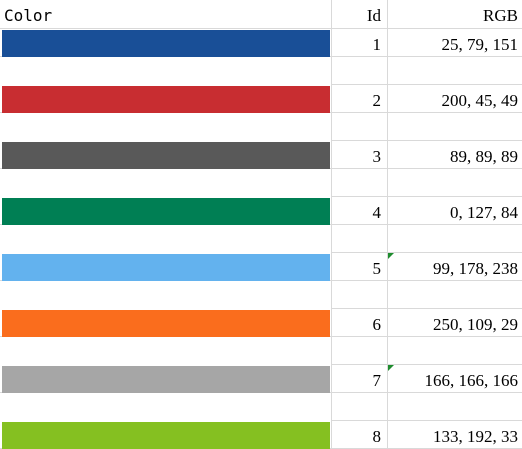 Image resolution: width=522 pixels, height=449 pixels. What do you see at coordinates (471, 380) in the screenshot?
I see `rgb-cell: 166, 166, 166` at bounding box center [471, 380].